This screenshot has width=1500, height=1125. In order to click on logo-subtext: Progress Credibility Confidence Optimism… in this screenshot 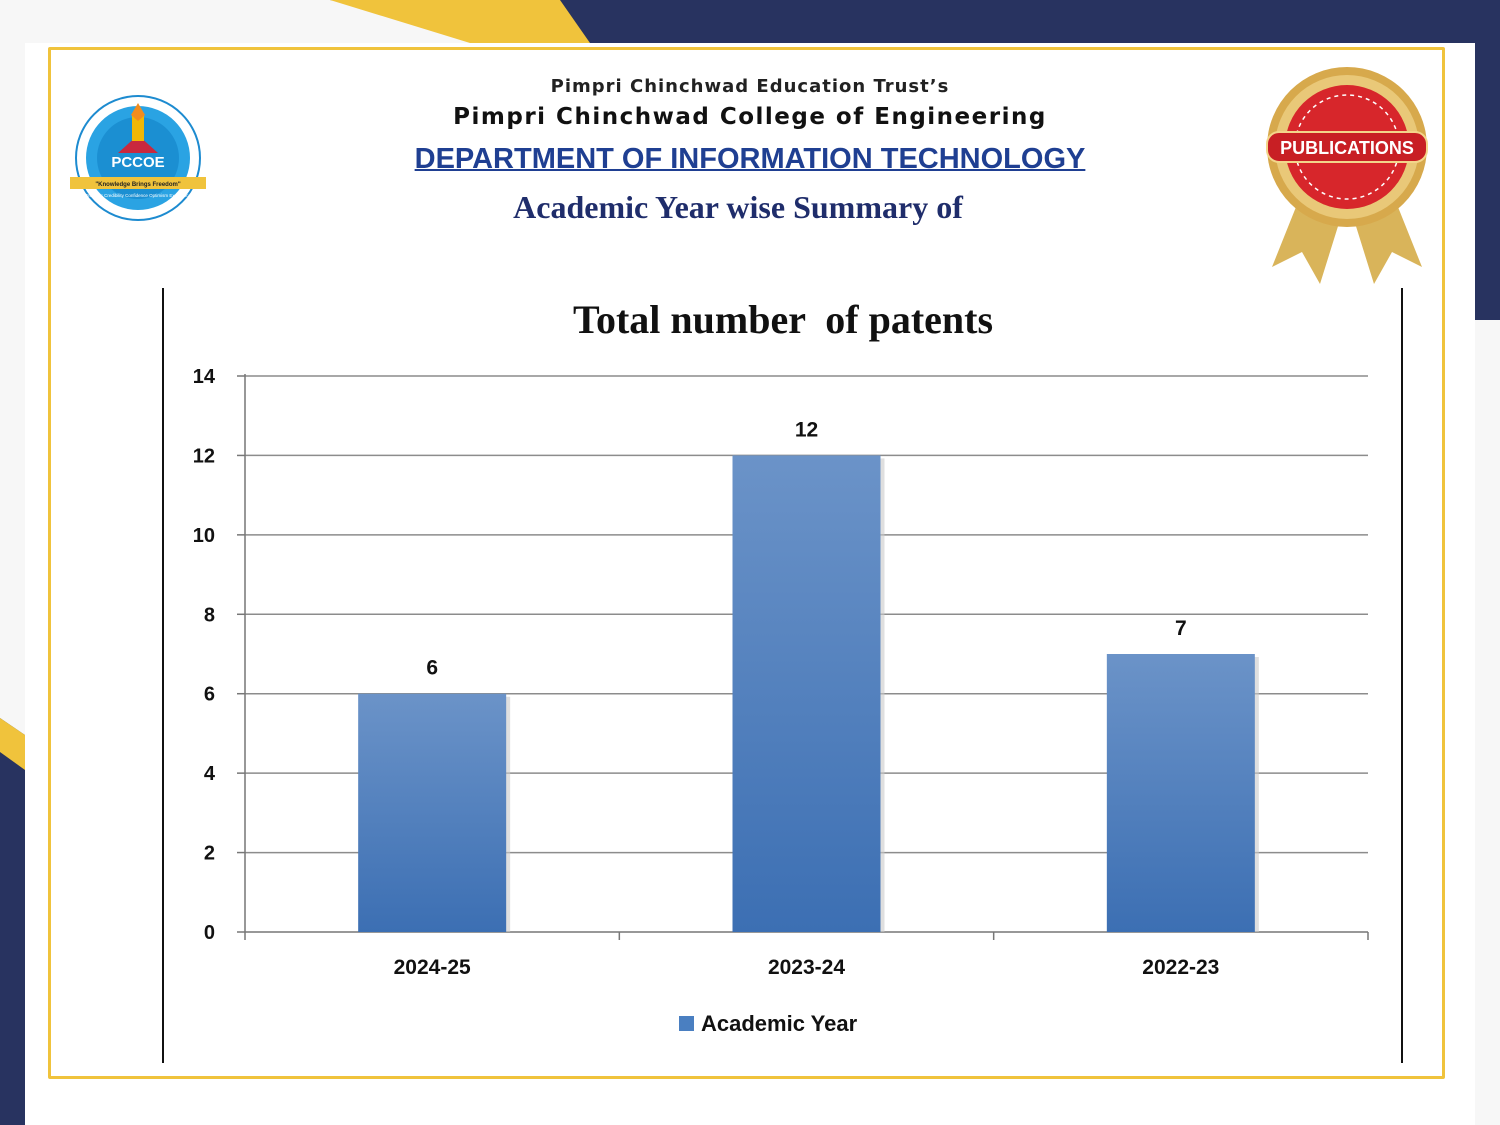, I will do `click(138, 195)`.